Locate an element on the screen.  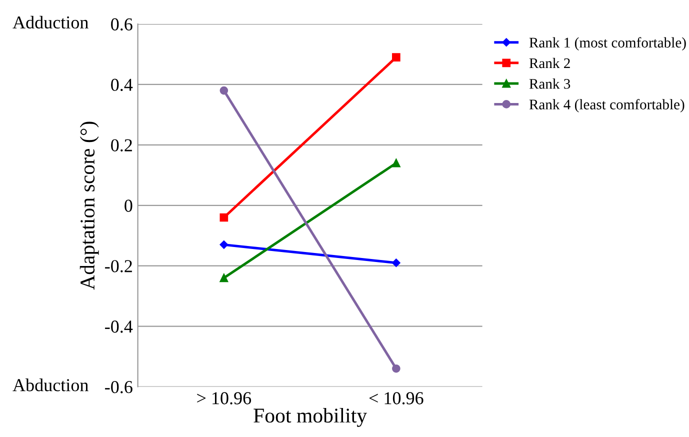
y-tick-label: -0.2 is located at coordinates (118, 266).